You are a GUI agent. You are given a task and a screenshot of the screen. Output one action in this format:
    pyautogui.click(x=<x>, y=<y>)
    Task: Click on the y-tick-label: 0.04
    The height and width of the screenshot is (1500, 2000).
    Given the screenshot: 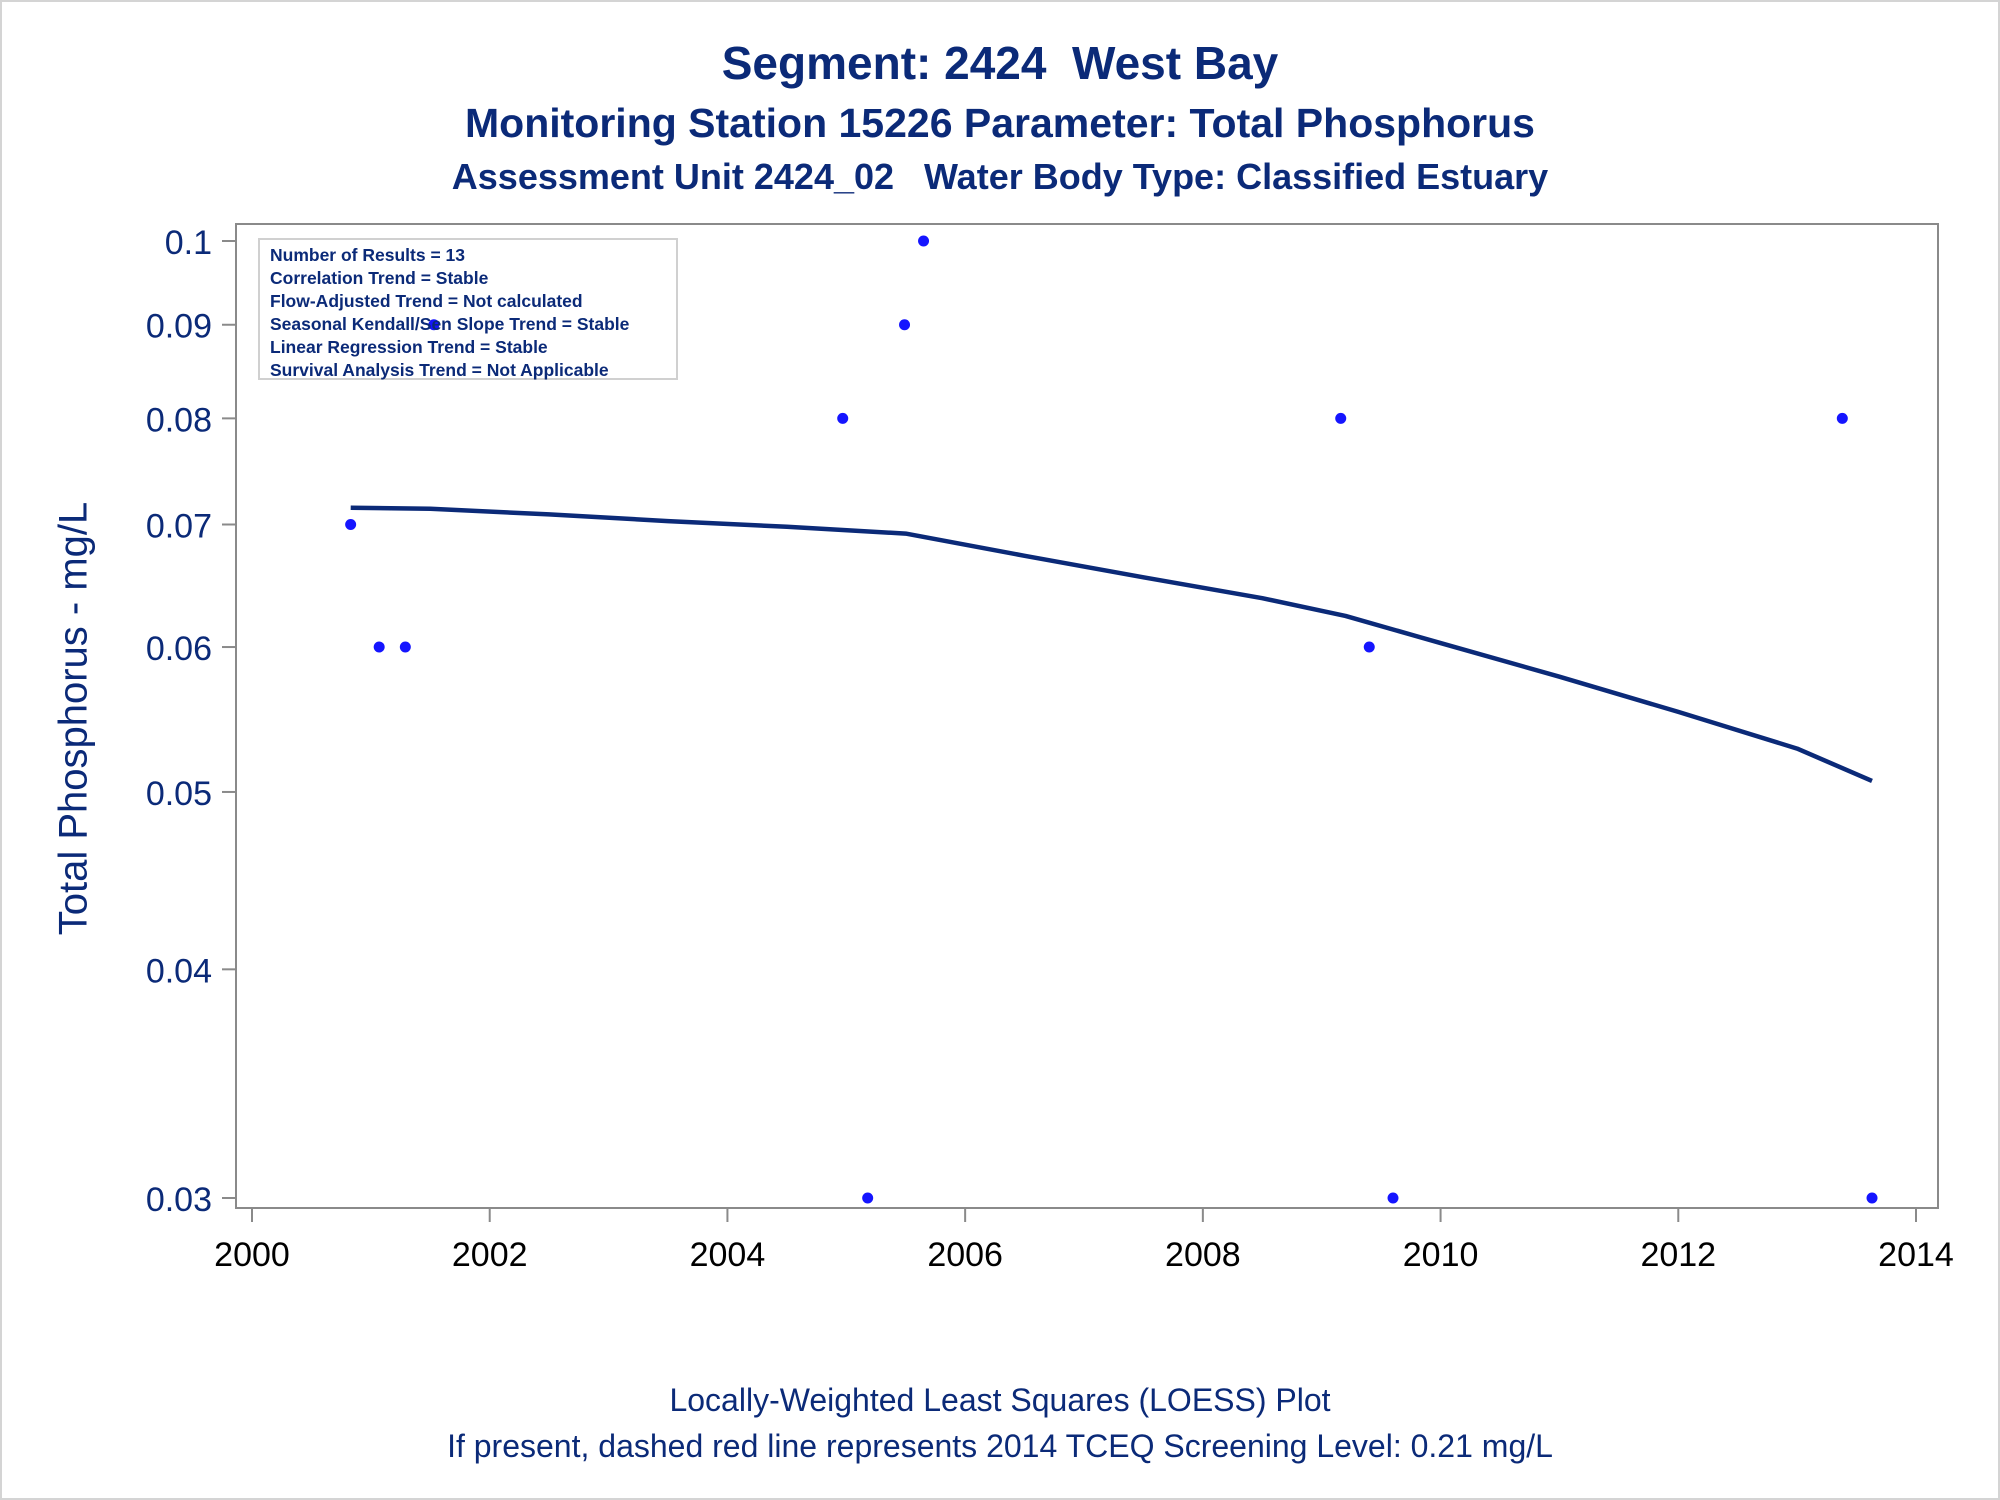 What is the action you would take?
    pyautogui.click(x=179, y=971)
    